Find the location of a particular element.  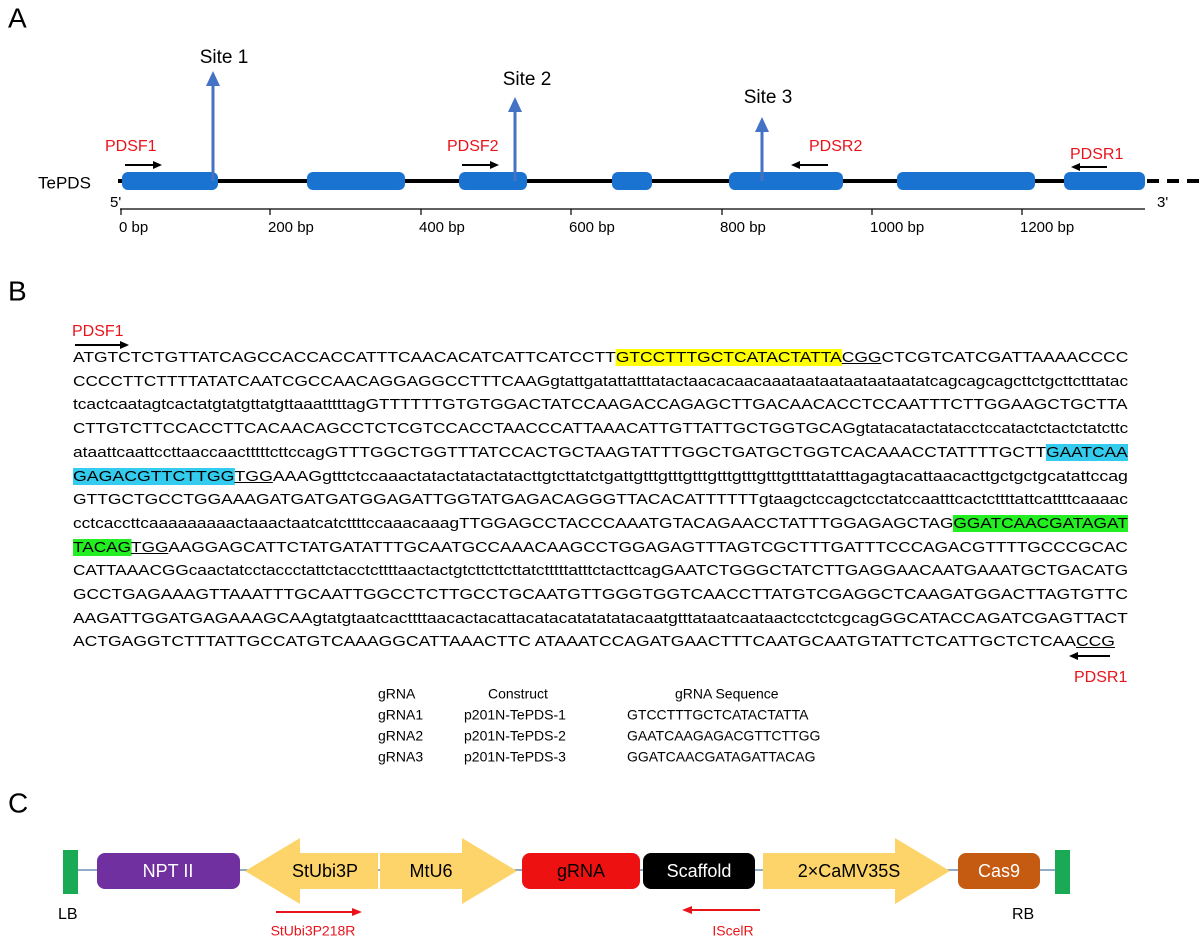

site-label: Site 3 is located at coordinates (768, 97).